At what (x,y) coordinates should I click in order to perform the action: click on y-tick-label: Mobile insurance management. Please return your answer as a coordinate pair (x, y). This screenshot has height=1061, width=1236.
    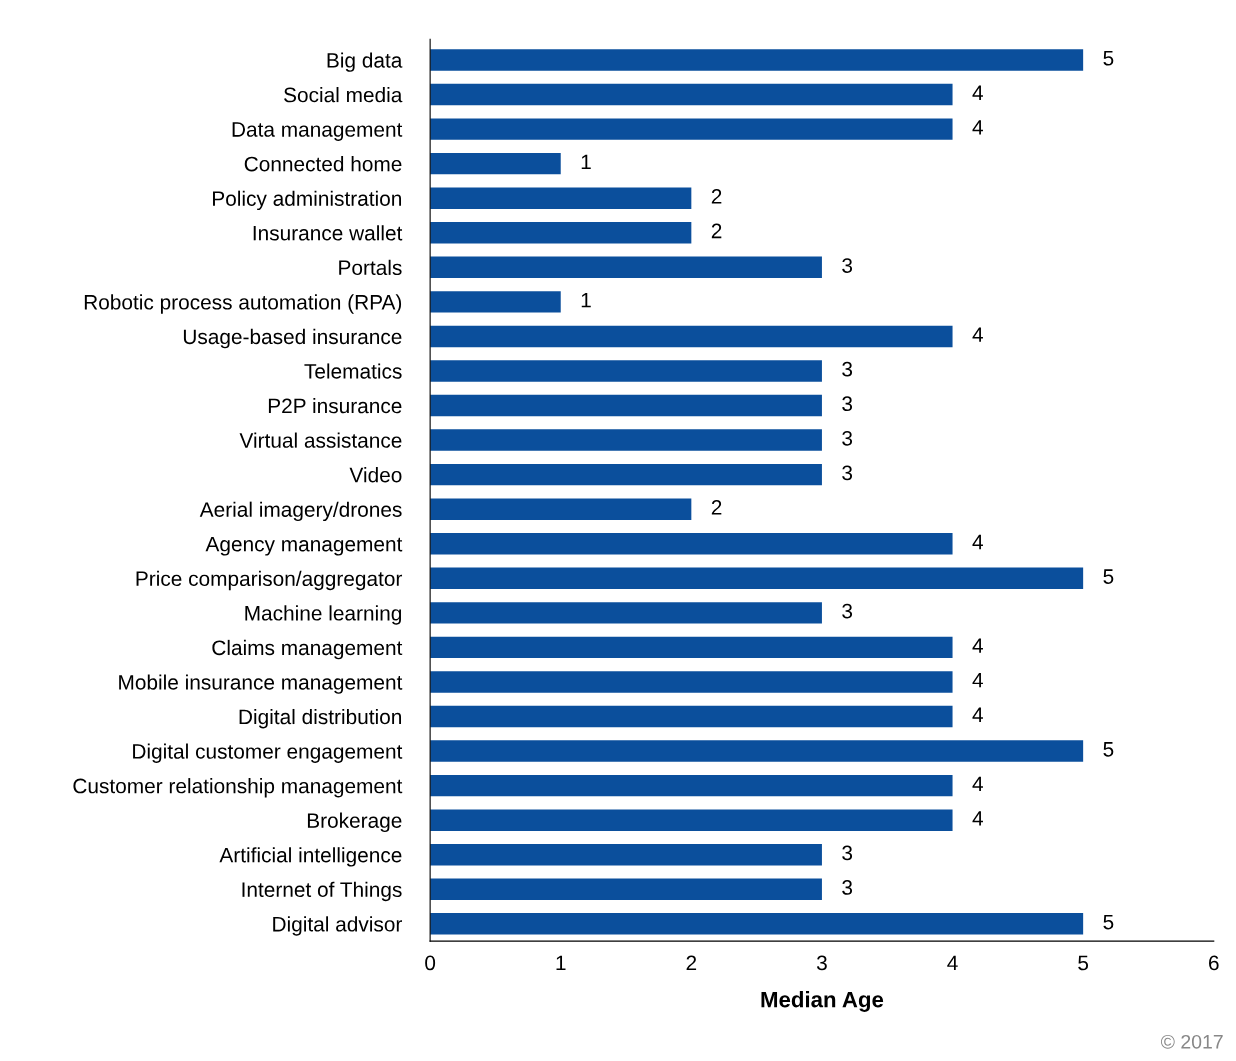
    Looking at the image, I should click on (261, 684).